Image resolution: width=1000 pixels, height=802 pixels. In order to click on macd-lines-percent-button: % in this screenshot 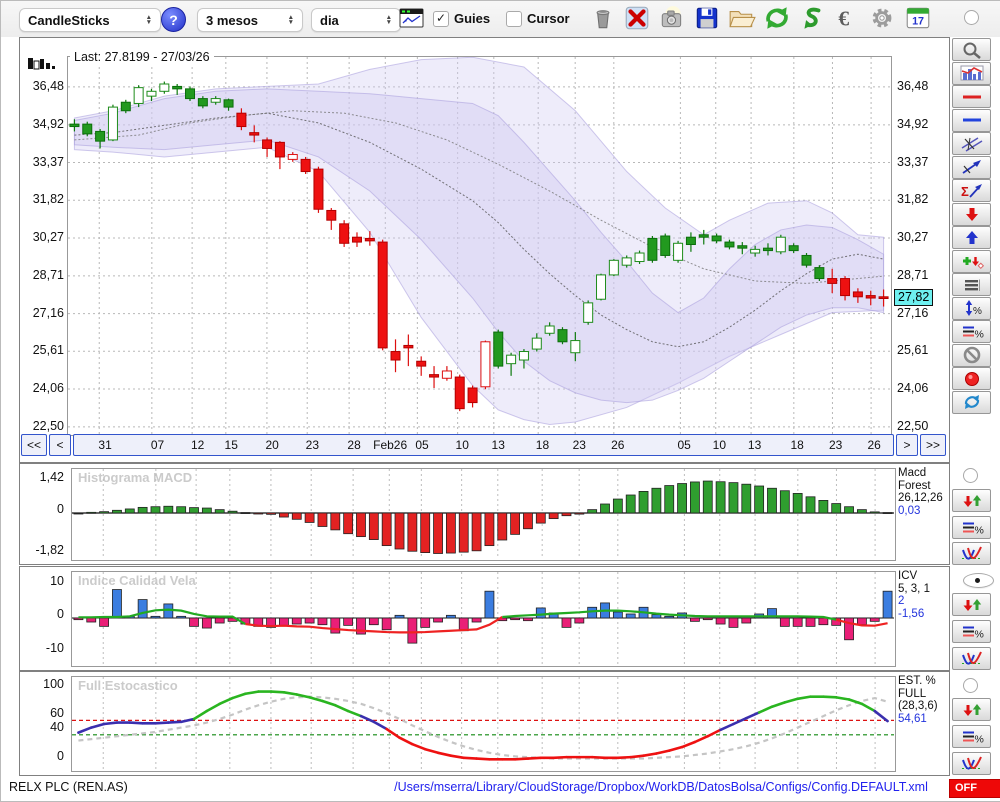, I will do `click(971, 527)`.